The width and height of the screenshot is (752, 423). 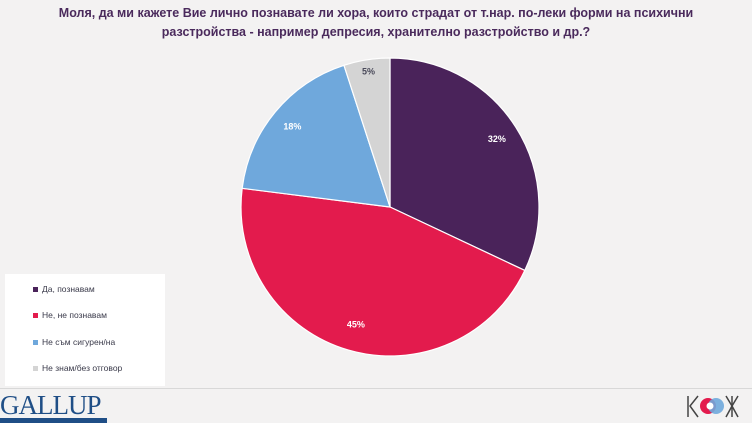 I want to click on legend-item-unsure: Не съм сигурен/на, so click(x=74, y=342).